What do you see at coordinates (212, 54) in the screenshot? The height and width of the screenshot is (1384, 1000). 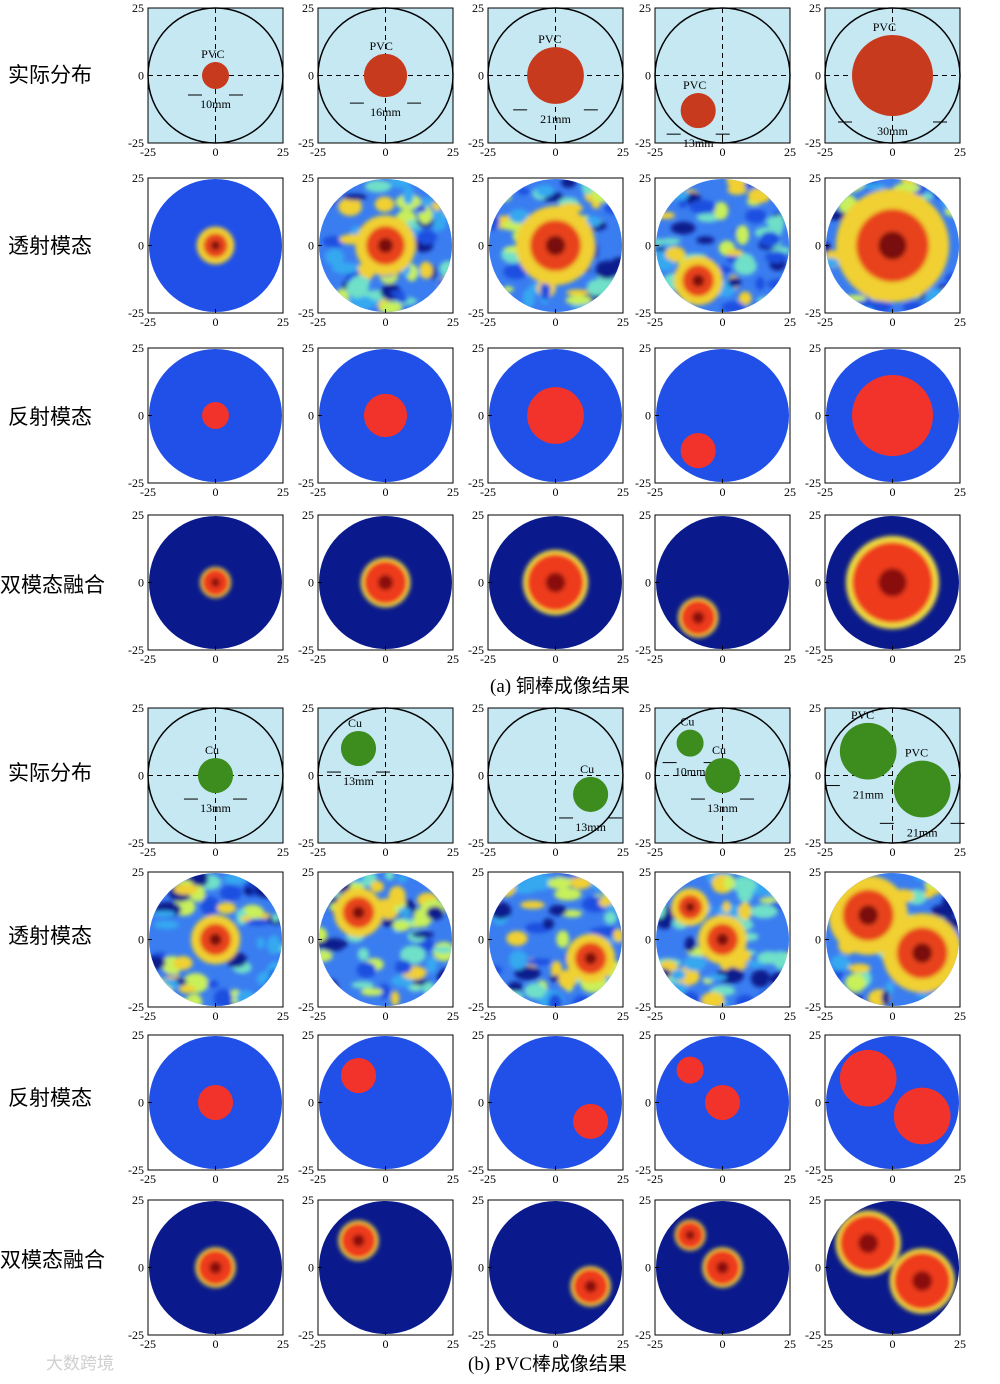 I see `panel-a-truth-1-object-label: PVC` at bounding box center [212, 54].